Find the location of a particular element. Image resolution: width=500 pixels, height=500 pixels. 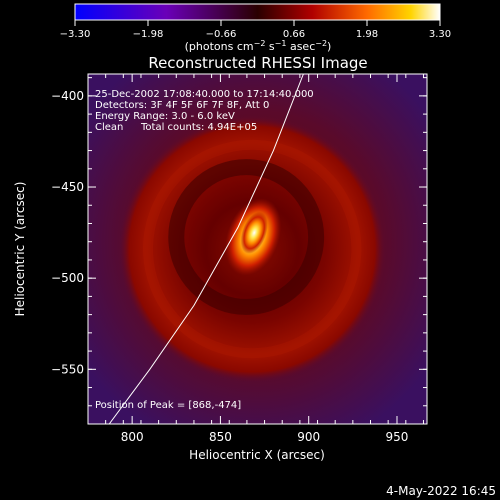

colorbar-tick-label: −3.30 is located at coordinates (75, 34).